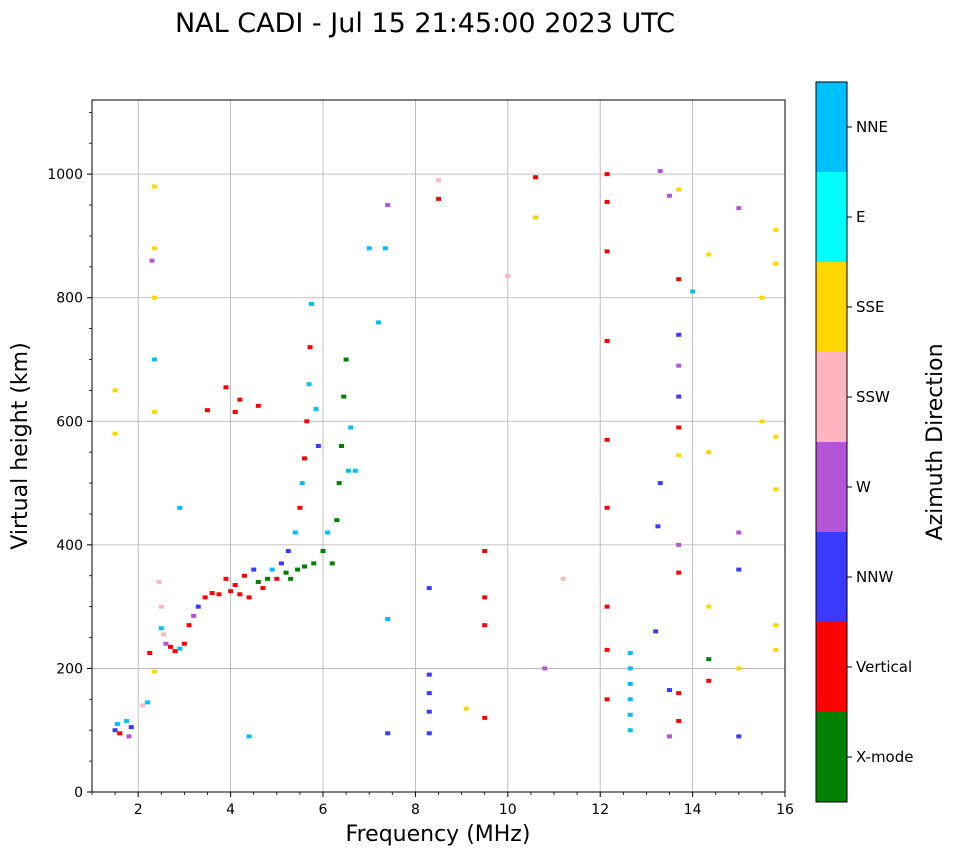 This screenshot has width=958, height=857. What do you see at coordinates (785, 810) in the screenshot?
I see `x-tick-label: 16` at bounding box center [785, 810].